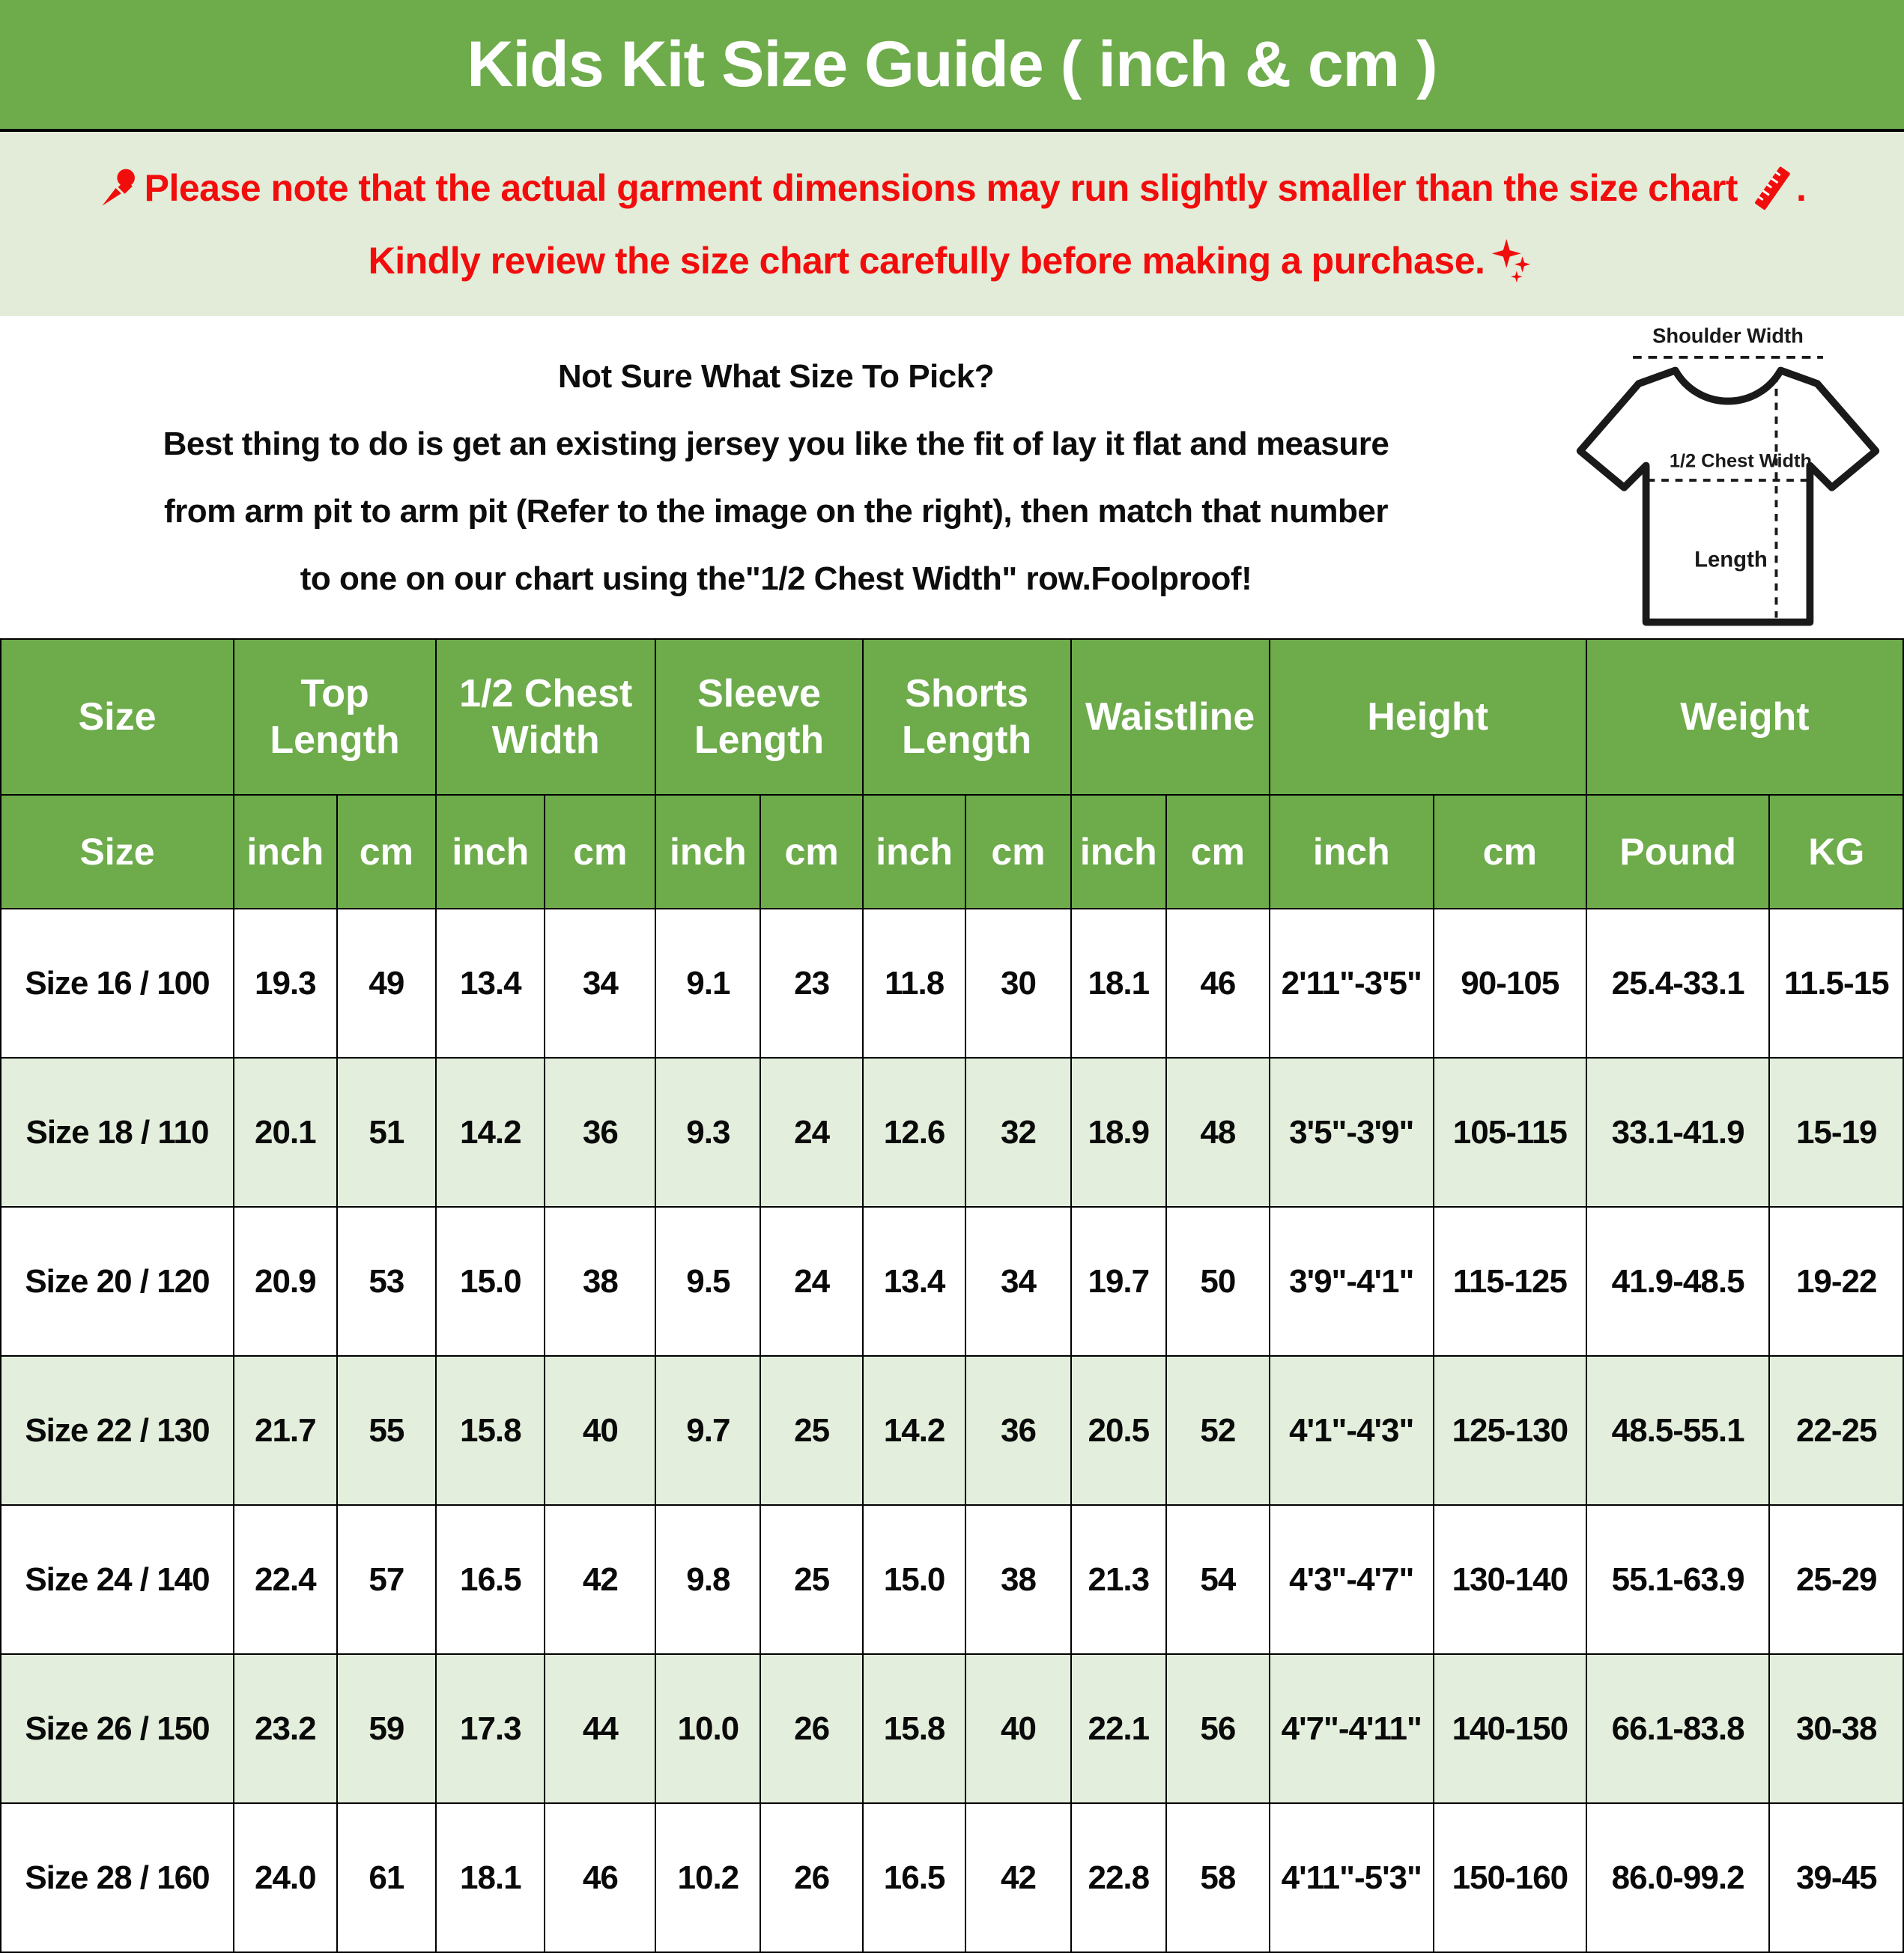 This screenshot has width=1904, height=1953. Describe the element at coordinates (117, 717) in the screenshot. I see `column-group: Size` at that location.